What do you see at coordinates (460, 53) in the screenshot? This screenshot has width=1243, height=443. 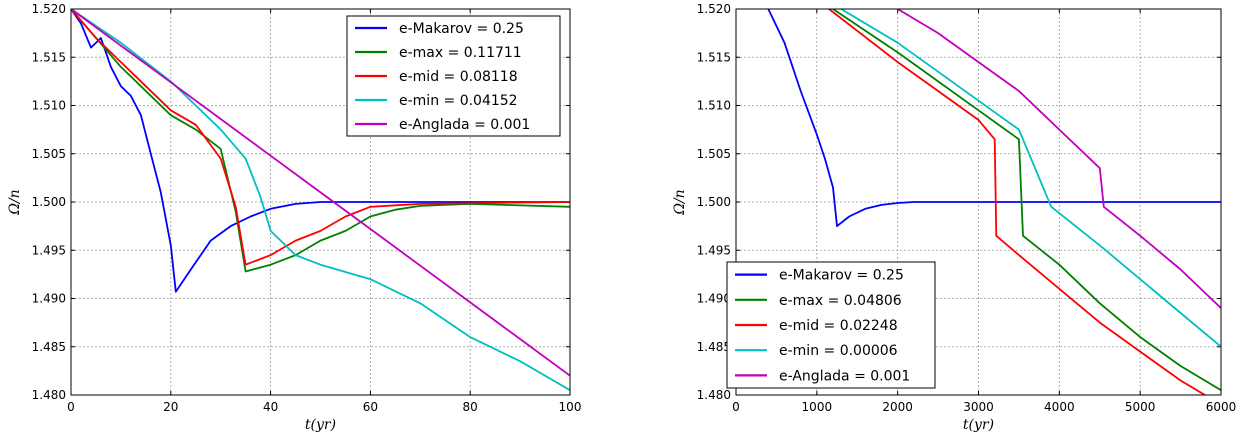 I see `legend-label: e-max = 0.11711` at bounding box center [460, 53].